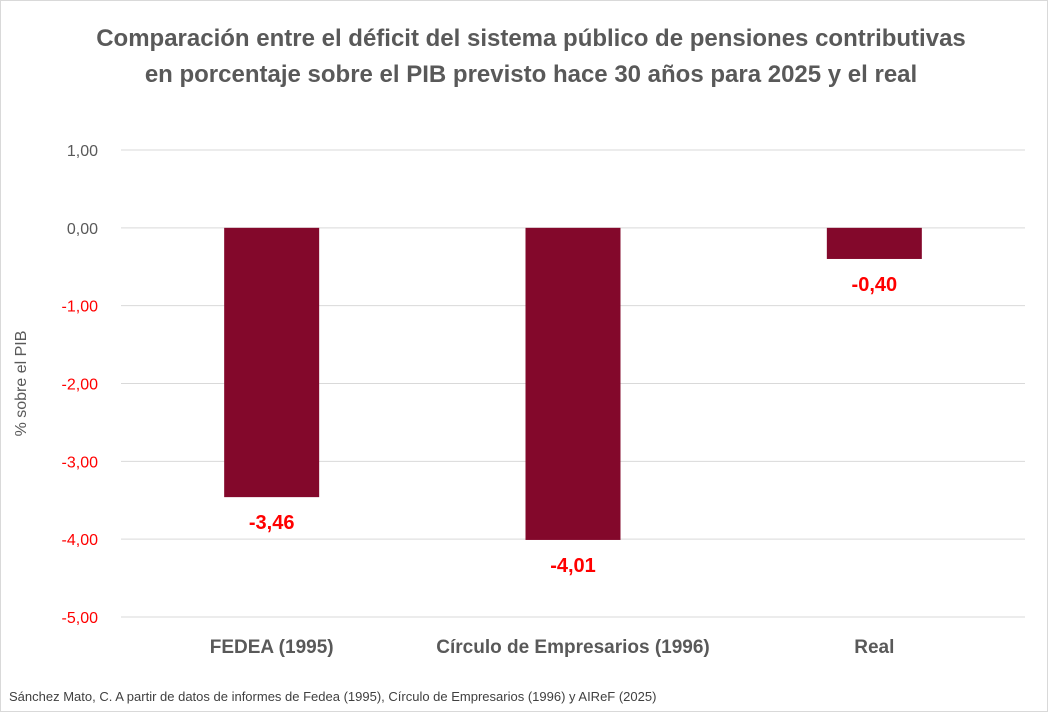  I want to click on x-tick-label: Círculo de Empresarios (1996), so click(573, 647).